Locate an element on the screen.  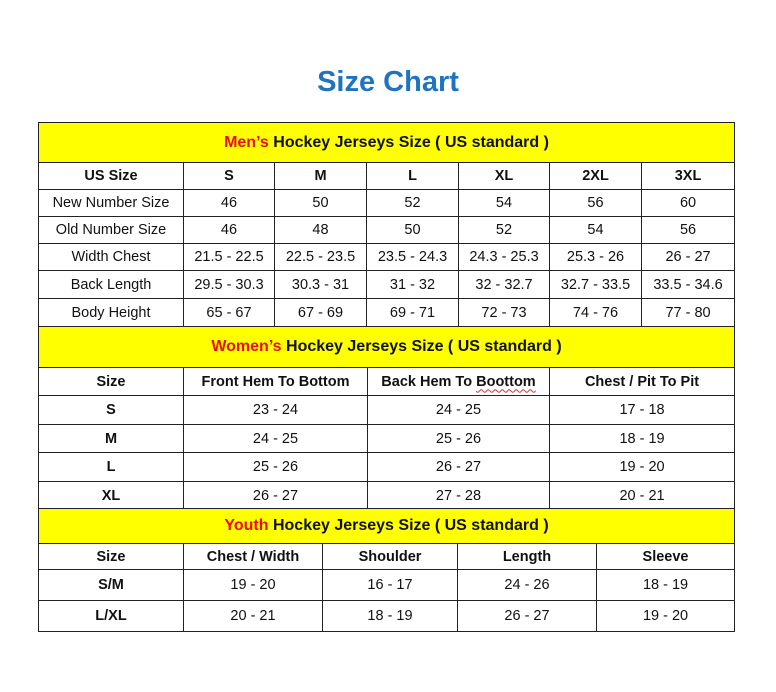
column-header: Shoulder is located at coordinates (390, 556).